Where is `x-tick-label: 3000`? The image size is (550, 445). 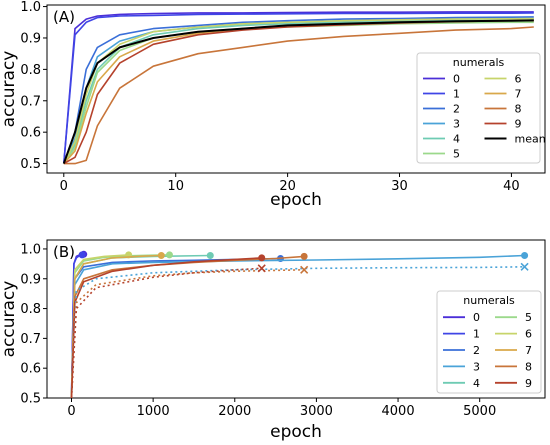 x-tick-label: 3000 is located at coordinates (316, 411).